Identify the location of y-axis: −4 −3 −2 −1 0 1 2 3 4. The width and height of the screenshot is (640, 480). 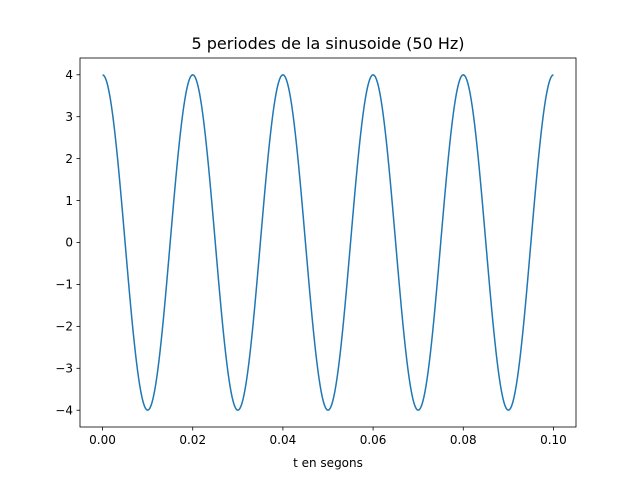
(67, 242).